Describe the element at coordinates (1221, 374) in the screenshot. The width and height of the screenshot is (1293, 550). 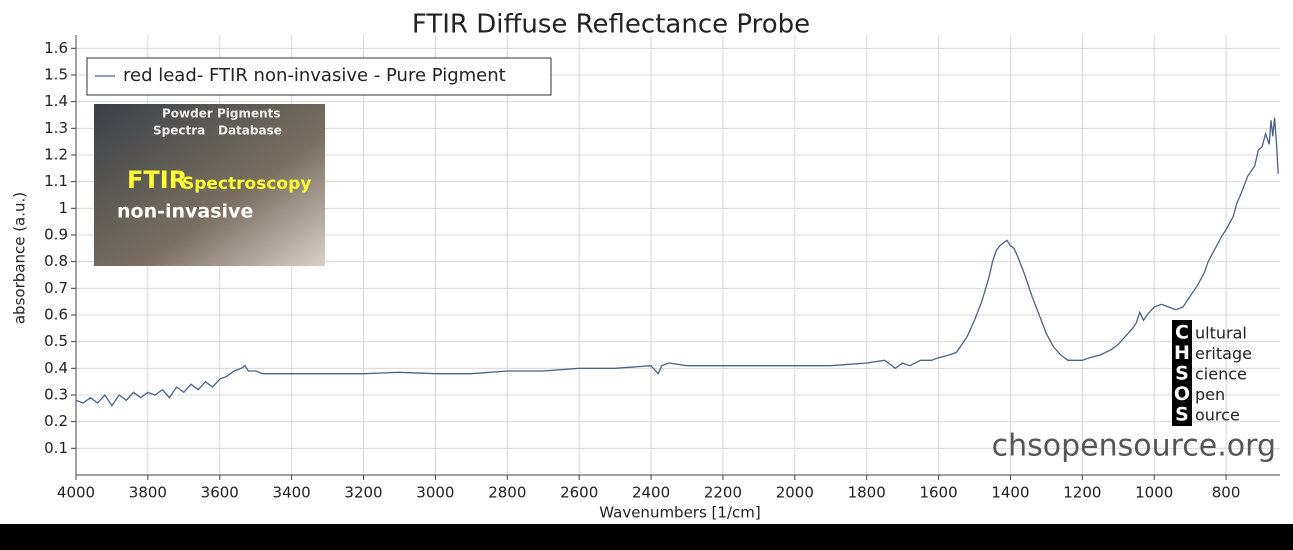
I see `logo-word: cience` at that location.